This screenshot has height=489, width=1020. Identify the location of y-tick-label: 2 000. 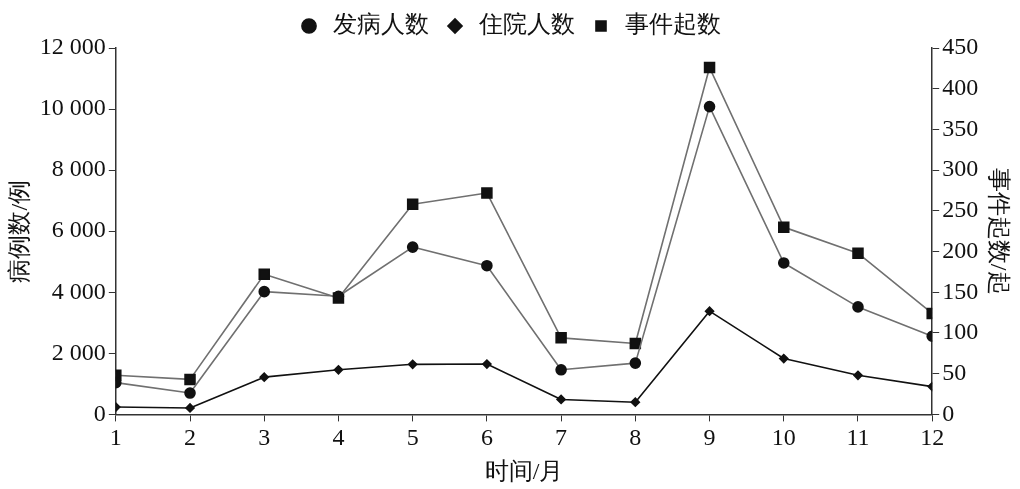
(78, 351).